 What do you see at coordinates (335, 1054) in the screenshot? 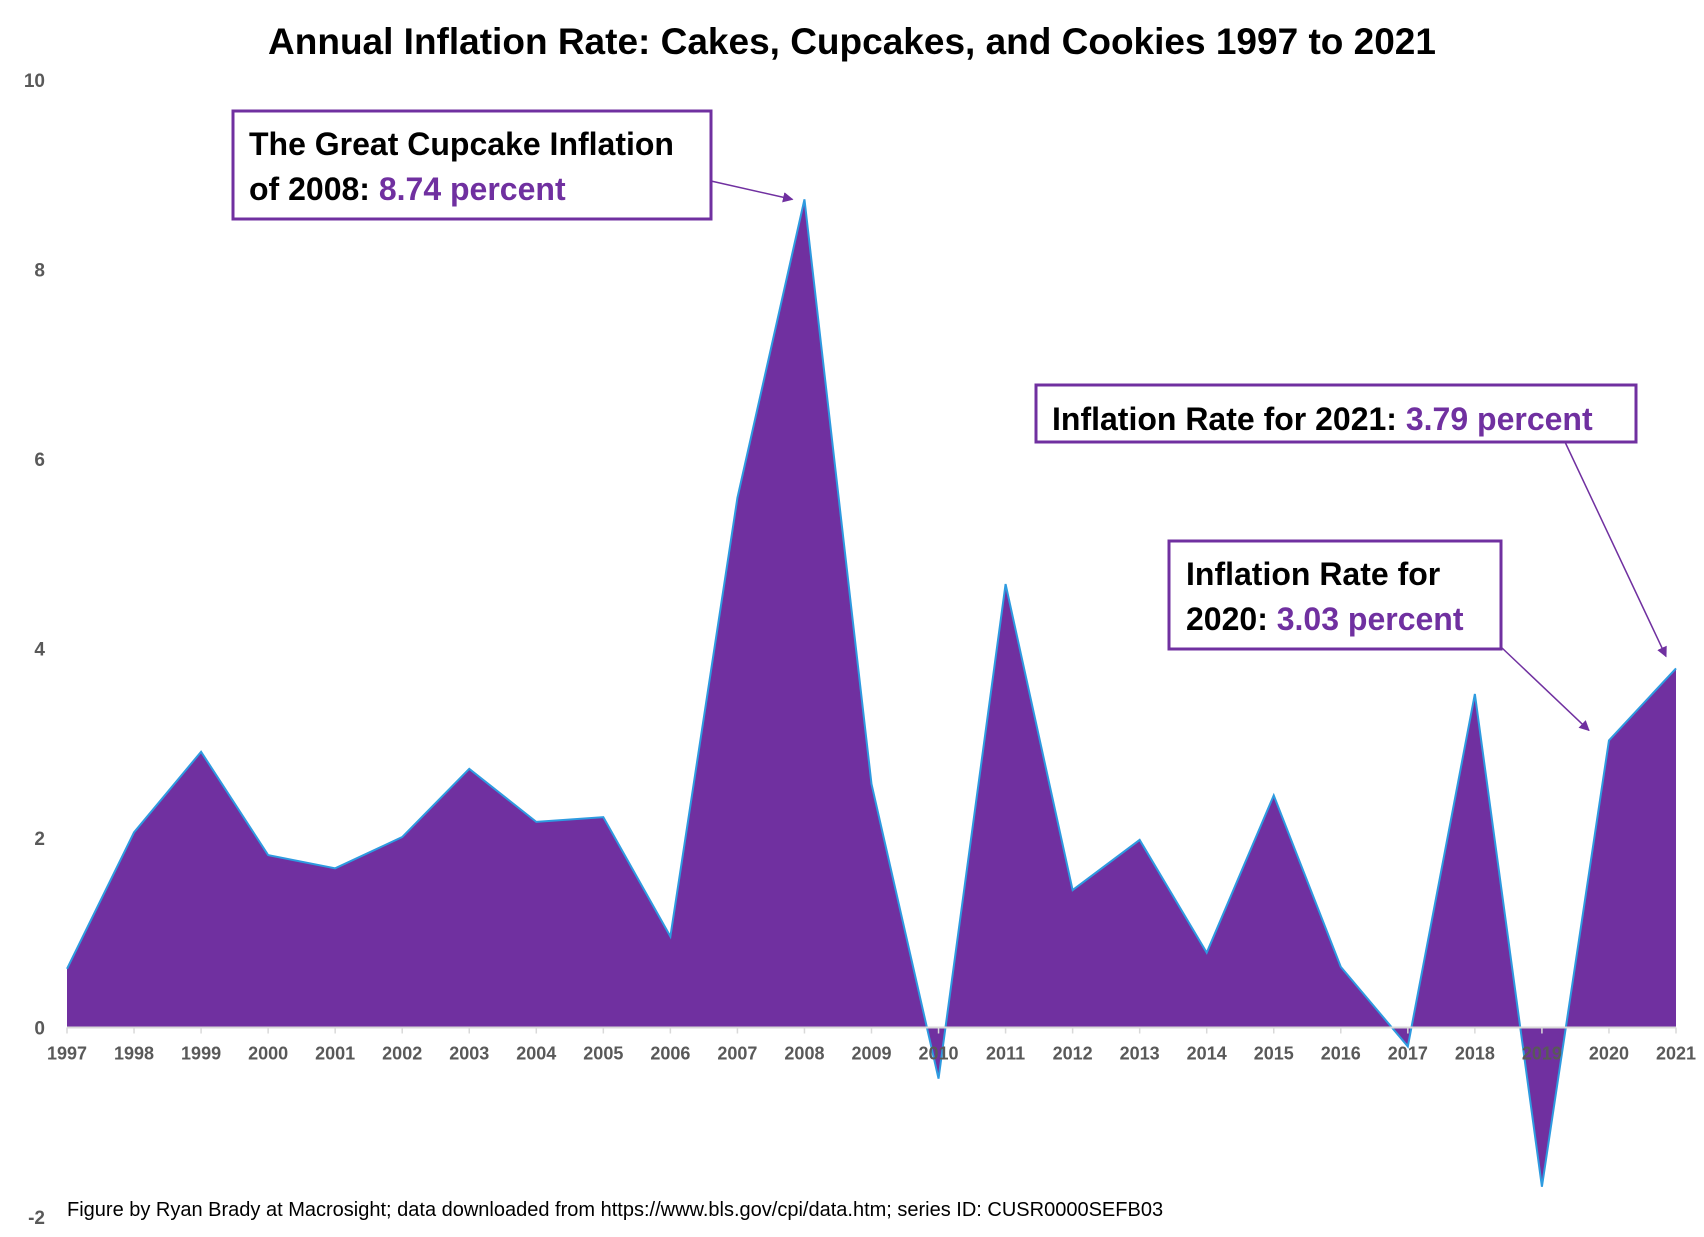
I see `x-tick-label: 2001` at bounding box center [335, 1054].